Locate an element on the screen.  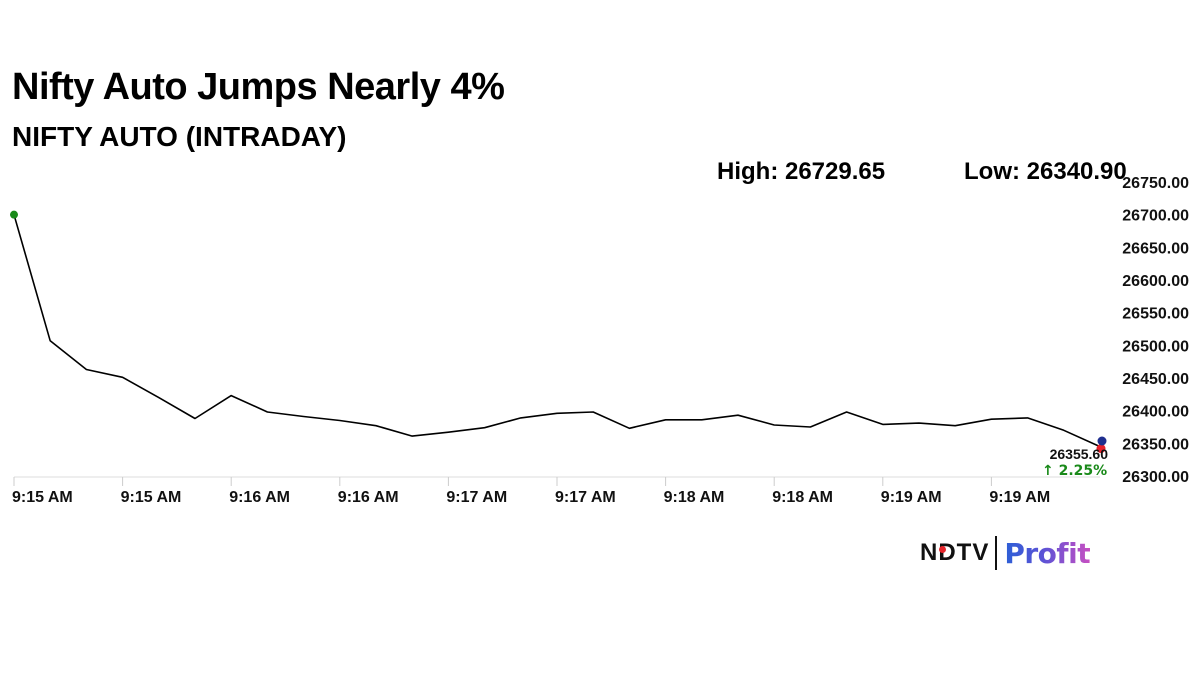
logo-divider is located at coordinates (996, 553).